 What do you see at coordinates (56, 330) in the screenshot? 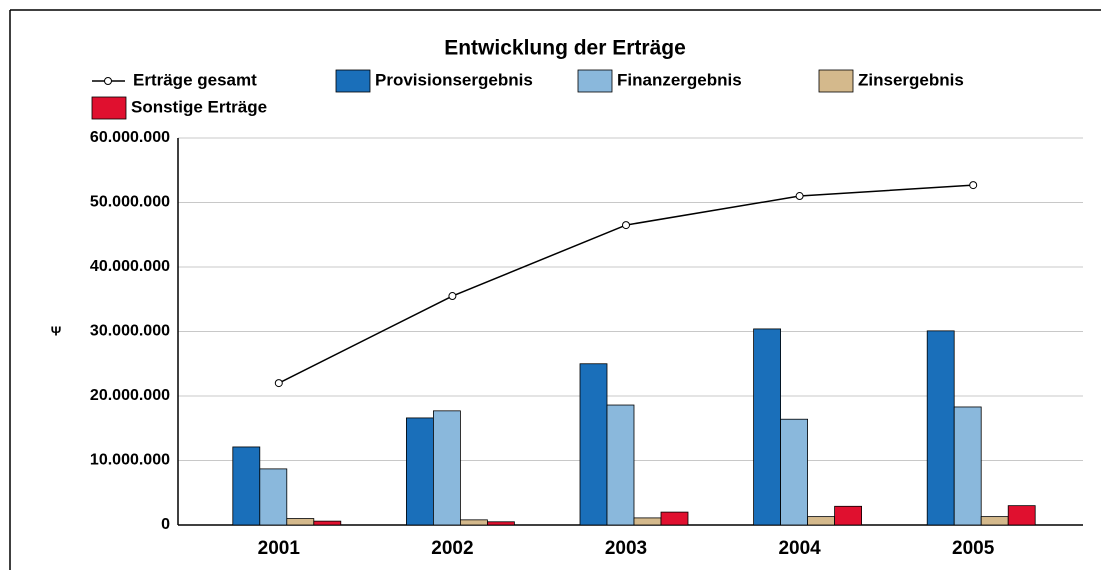
I see `y-axis-label: Ψ` at bounding box center [56, 330].